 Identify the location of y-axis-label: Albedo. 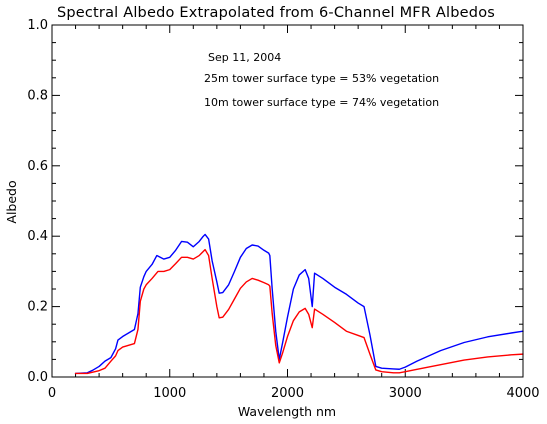
(11, 201).